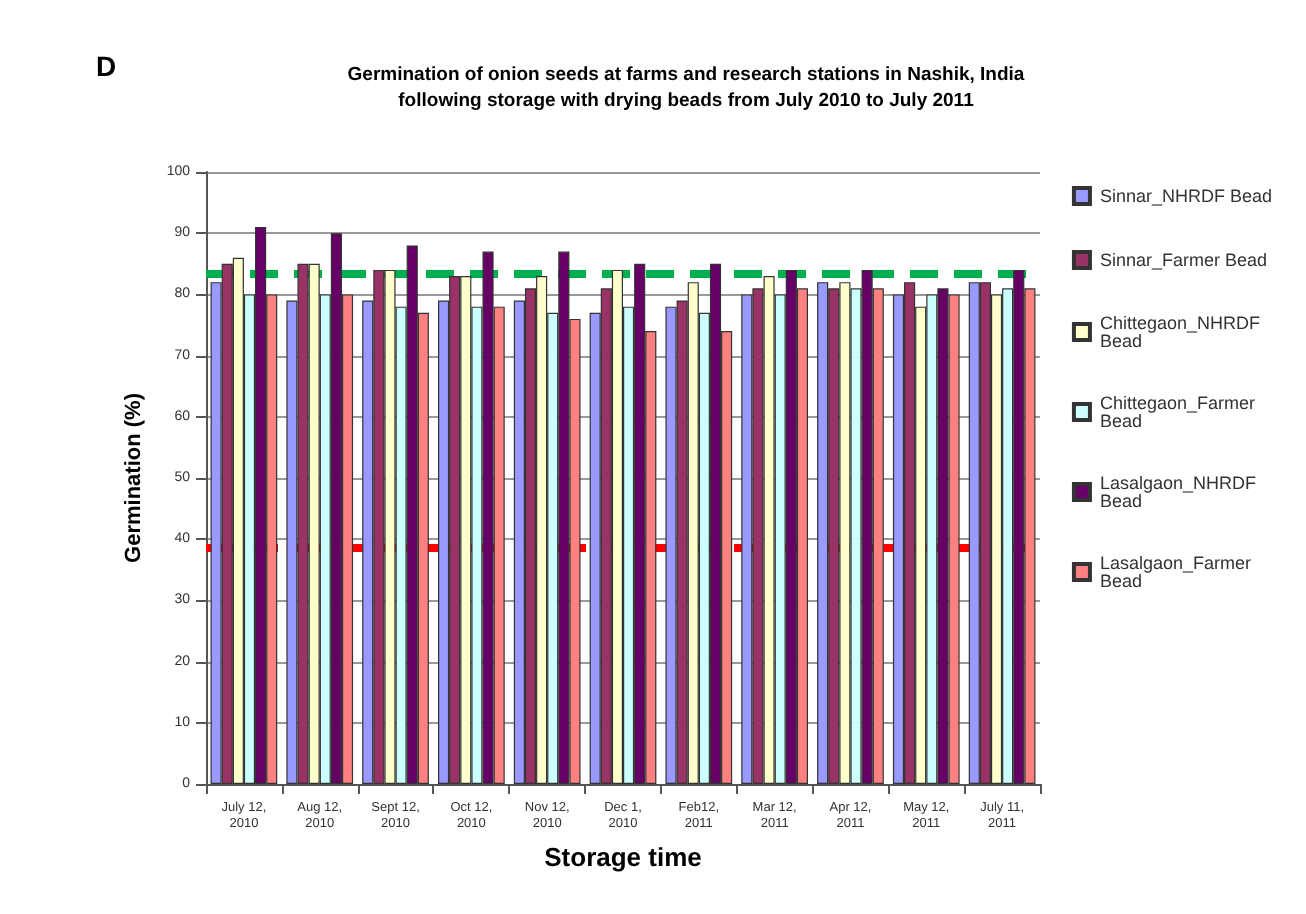  Describe the element at coordinates (1180, 492) in the screenshot. I see `legend-label: Lasalgaon_NHRDF Bead` at that location.